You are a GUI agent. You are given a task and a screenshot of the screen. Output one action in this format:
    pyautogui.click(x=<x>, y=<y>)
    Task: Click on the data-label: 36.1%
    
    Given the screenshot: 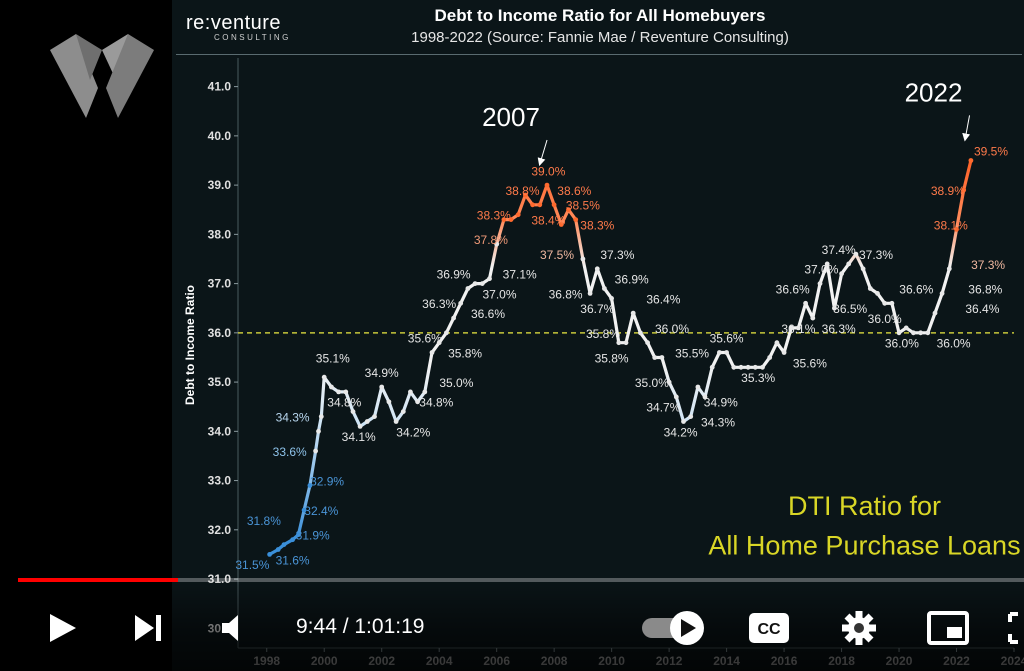 What is the action you would take?
    pyautogui.click(x=798, y=329)
    